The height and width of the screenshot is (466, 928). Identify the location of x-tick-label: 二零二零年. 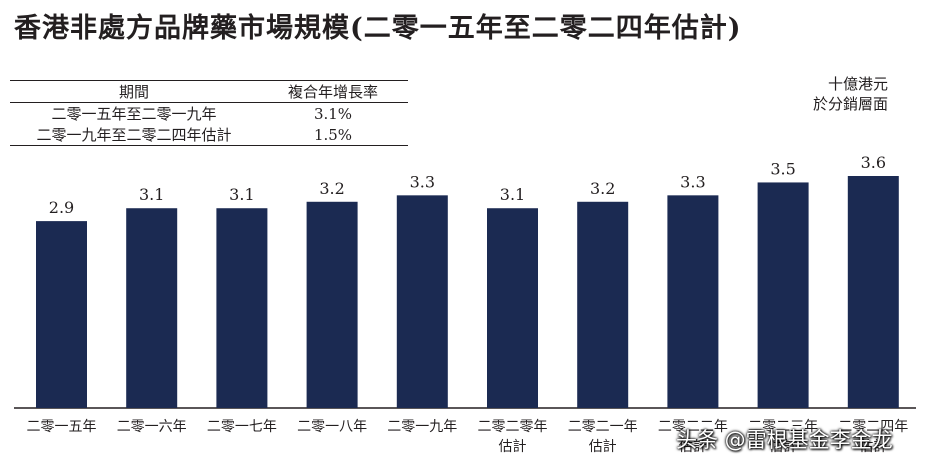
(513, 427).